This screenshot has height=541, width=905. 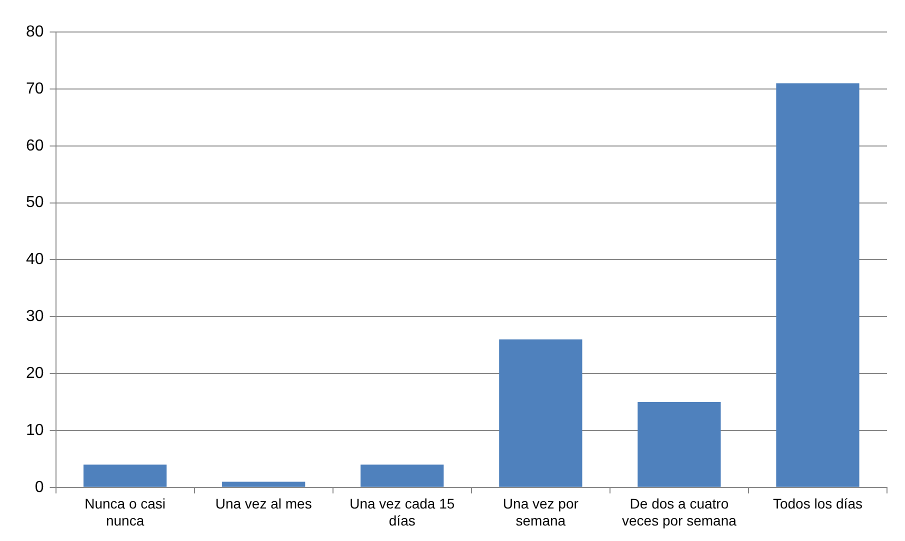 I want to click on y-tick-label: 80, so click(x=35, y=31).